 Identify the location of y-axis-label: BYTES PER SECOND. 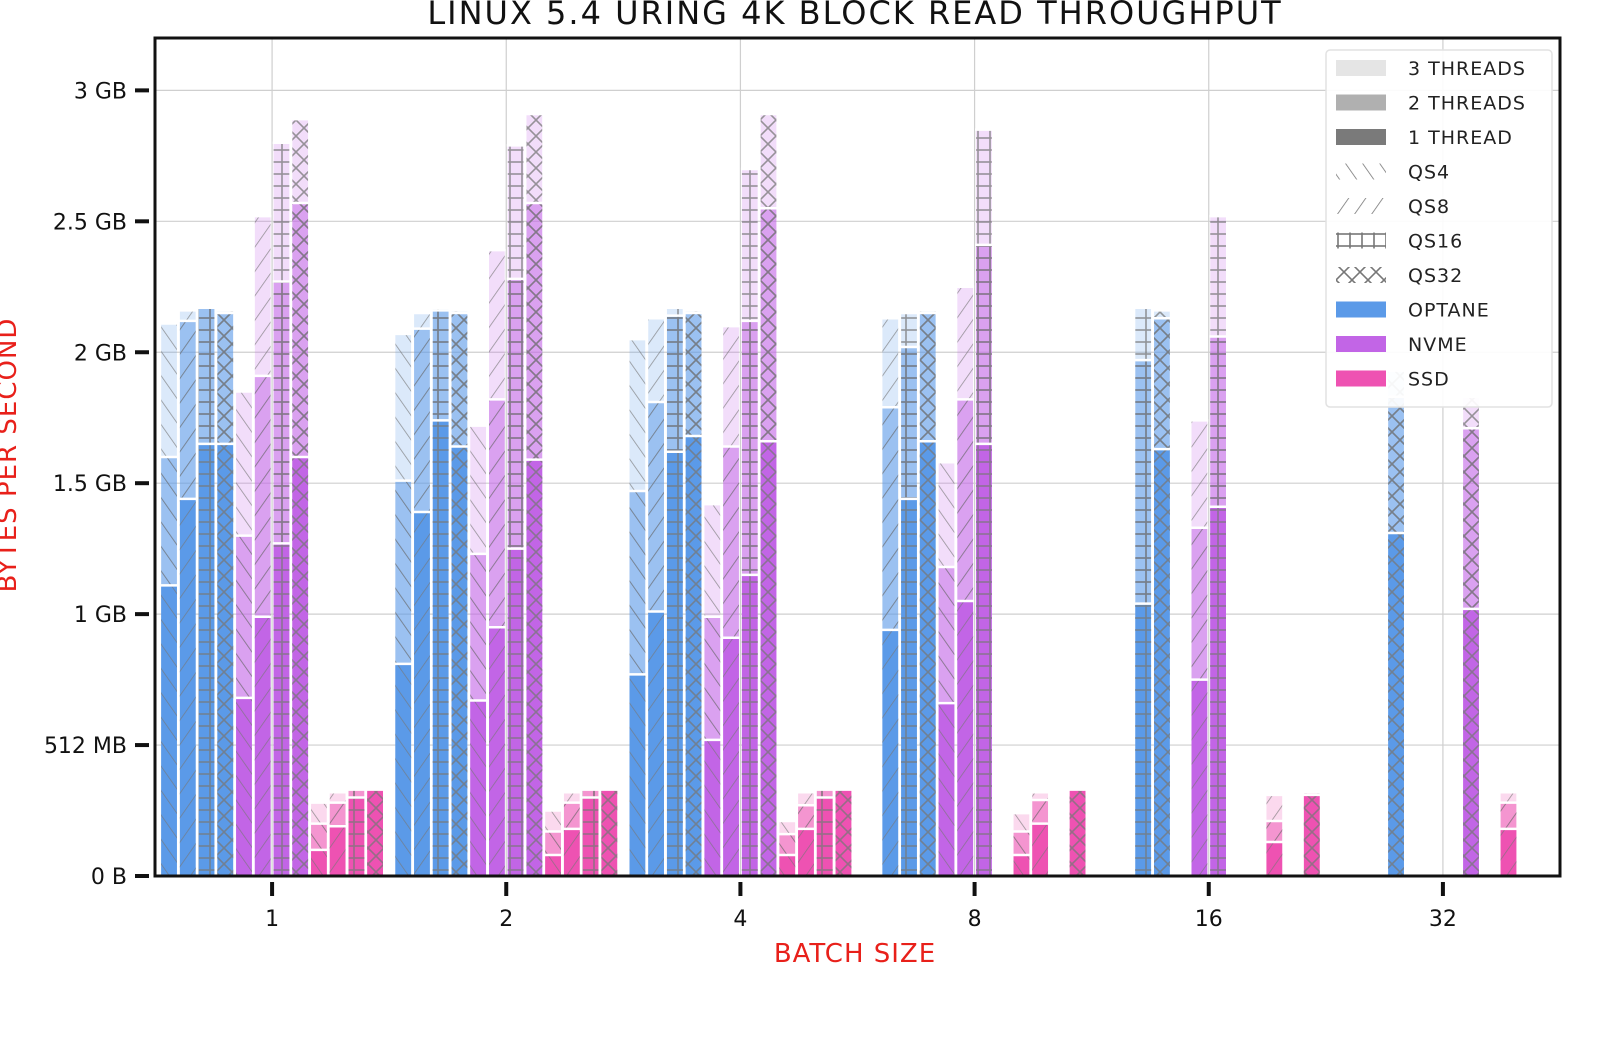
(11, 455).